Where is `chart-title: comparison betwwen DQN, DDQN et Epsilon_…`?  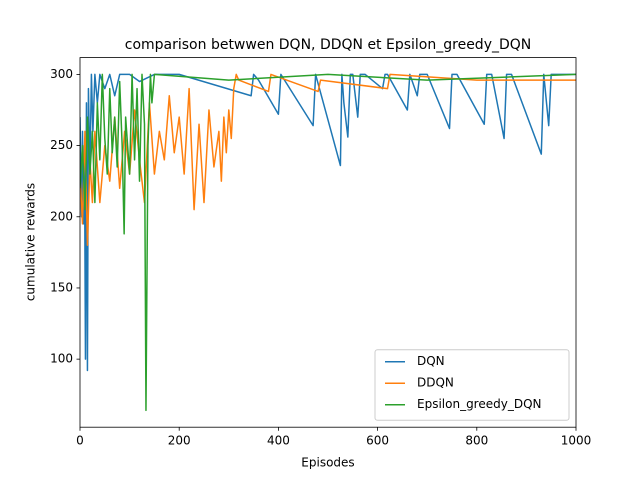
chart-title: comparison betwwen DQN, DDQN et Epsilon_… is located at coordinates (328, 45).